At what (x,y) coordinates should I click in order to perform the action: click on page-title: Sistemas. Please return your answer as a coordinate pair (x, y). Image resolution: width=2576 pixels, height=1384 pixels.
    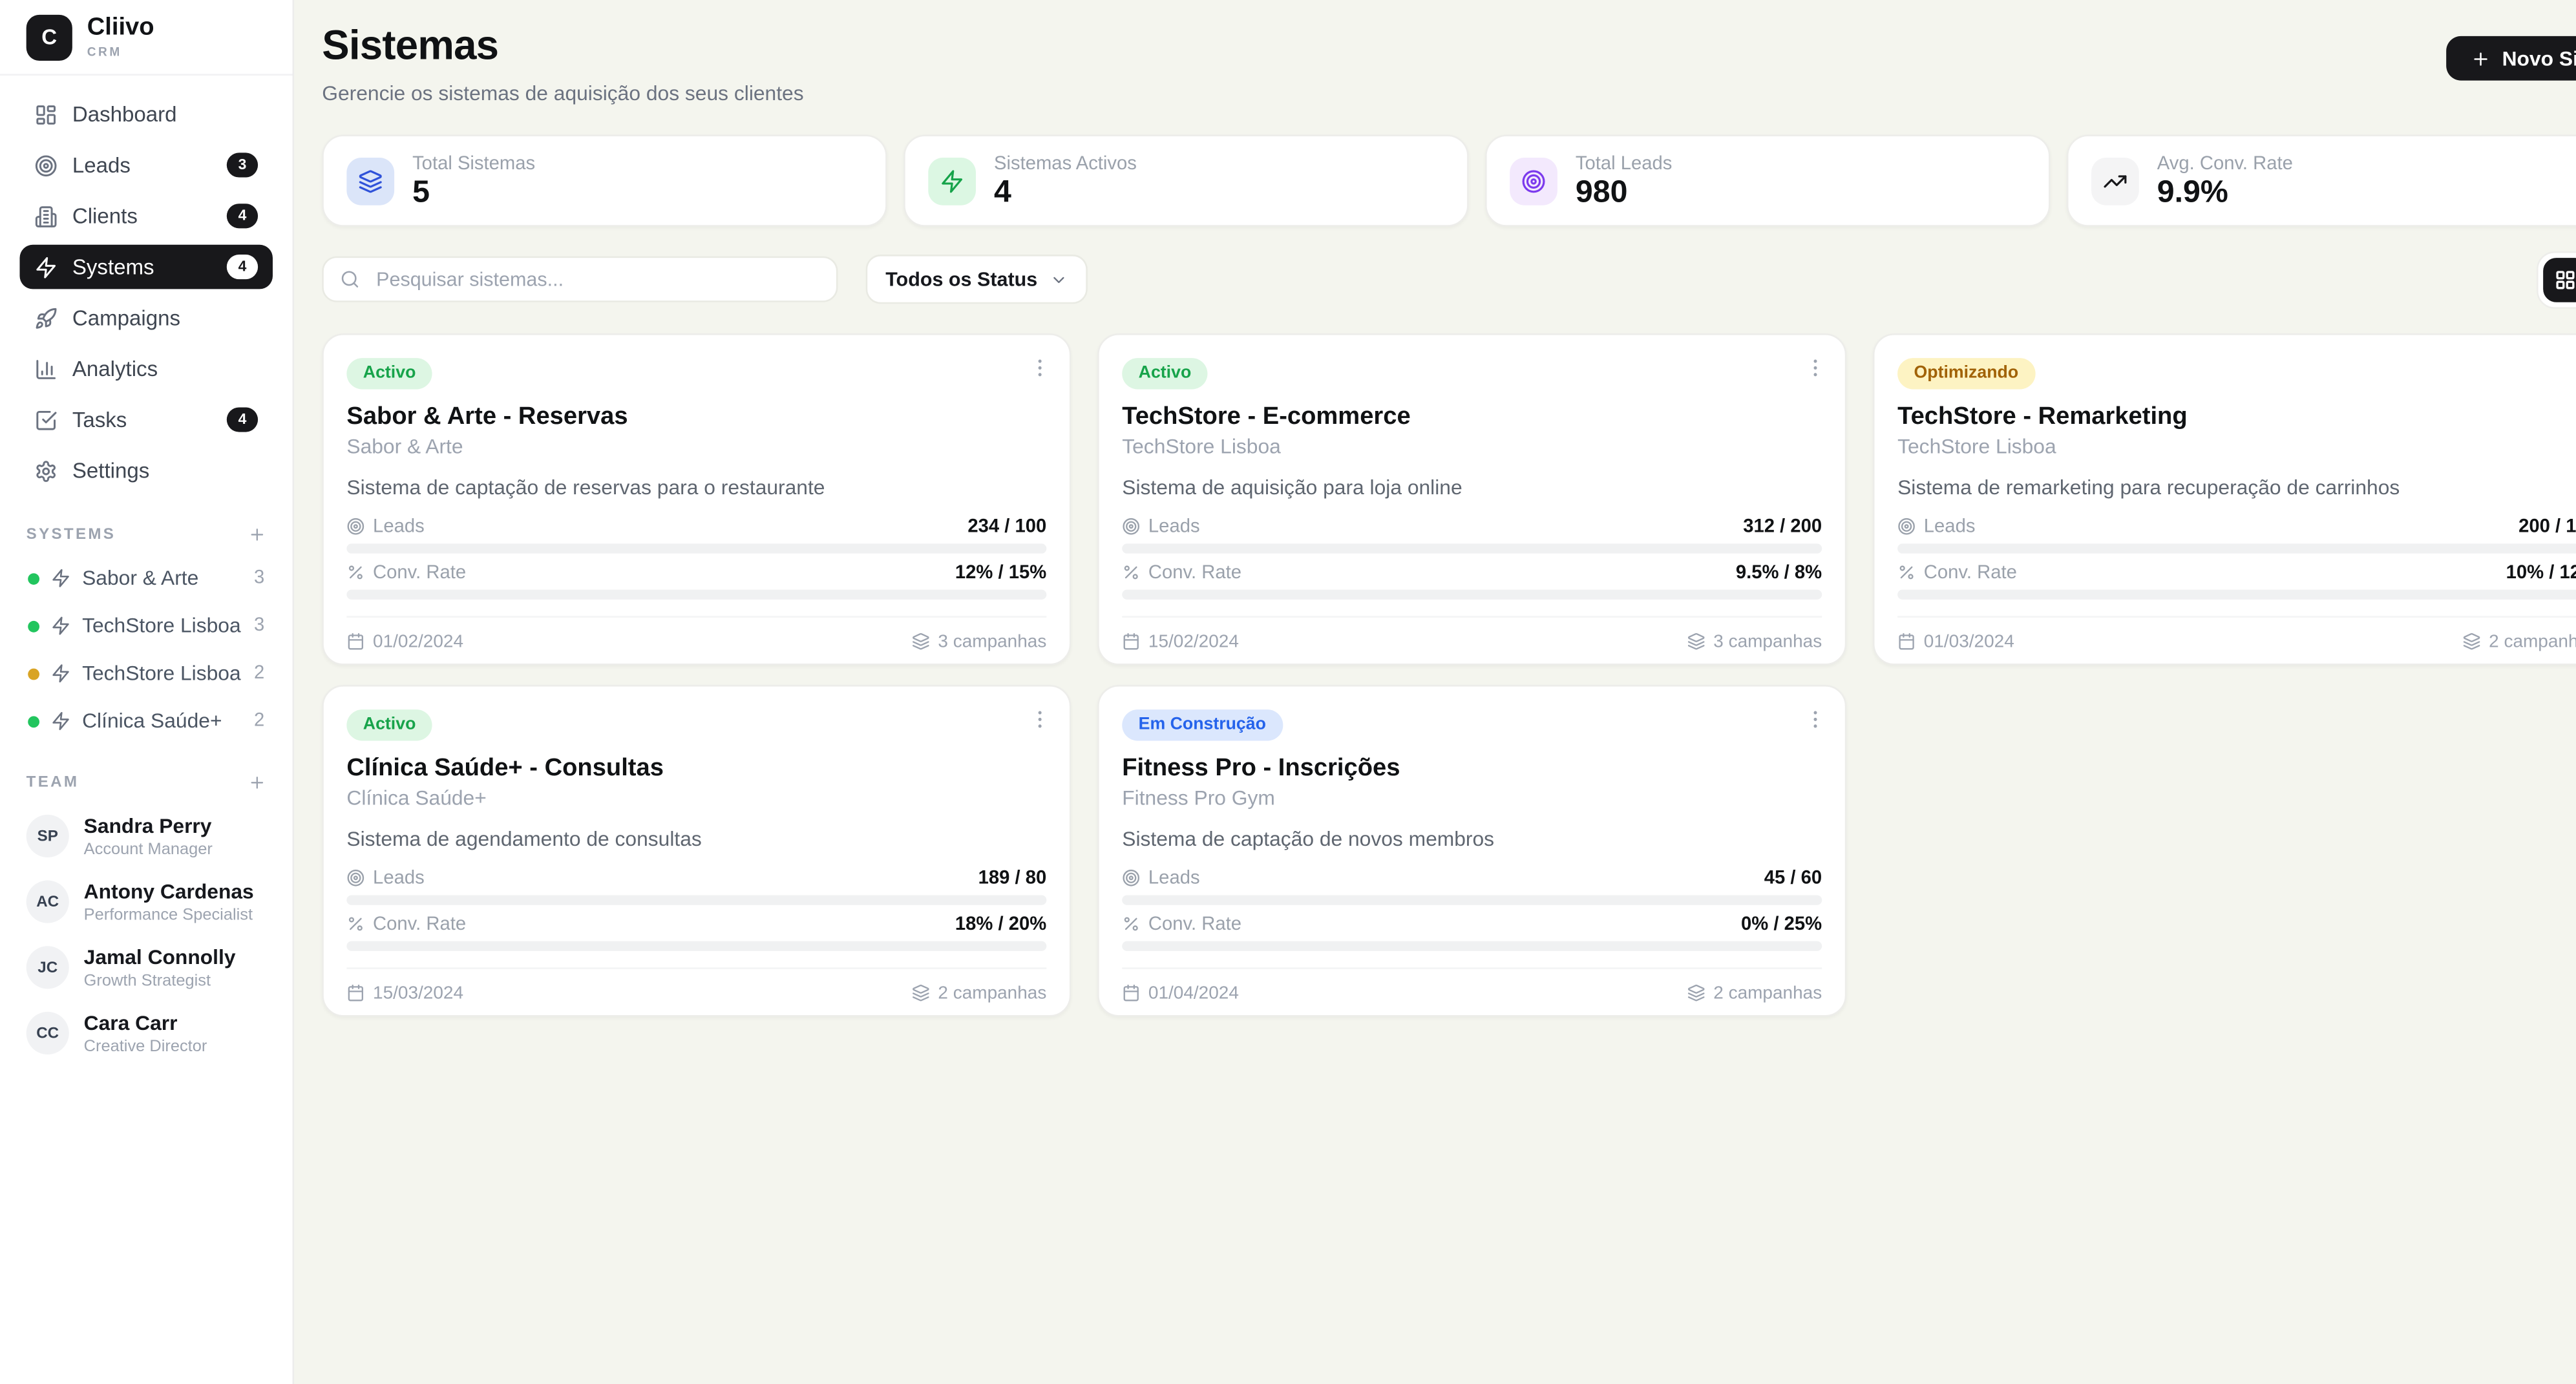
    Looking at the image, I should click on (410, 46).